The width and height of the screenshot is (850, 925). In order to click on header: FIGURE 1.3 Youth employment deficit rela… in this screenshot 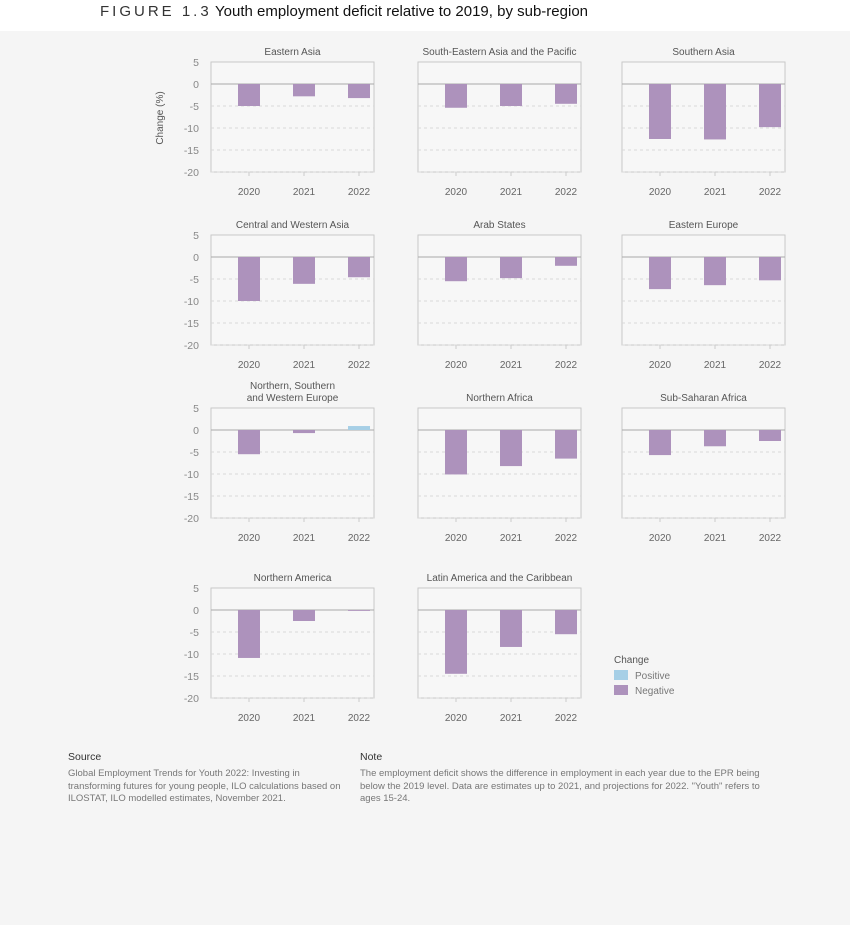, I will do `click(425, 15)`.